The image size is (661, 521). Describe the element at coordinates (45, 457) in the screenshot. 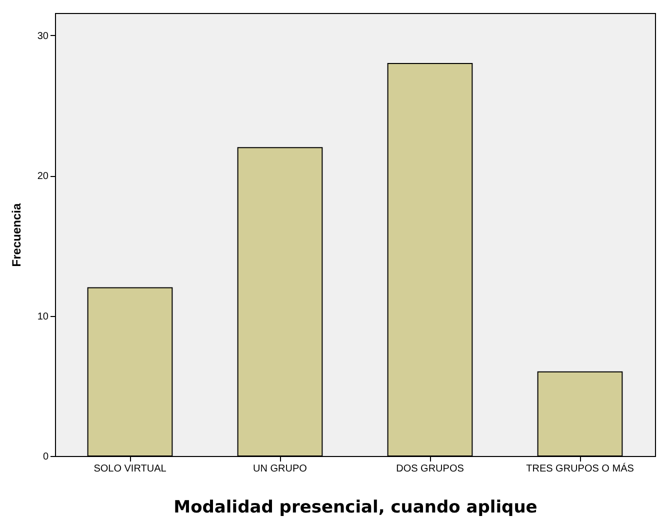

I see `y-tick-label: 0` at that location.